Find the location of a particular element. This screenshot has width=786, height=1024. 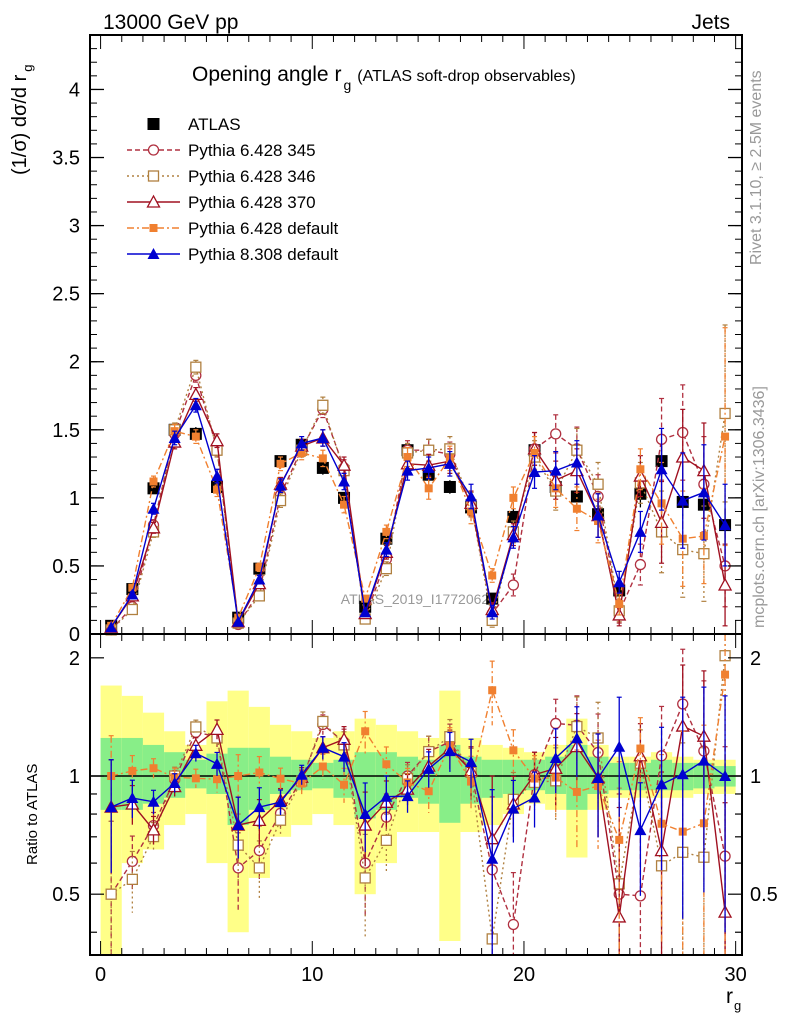

y-tick-label: 4 is located at coordinates (74, 90).